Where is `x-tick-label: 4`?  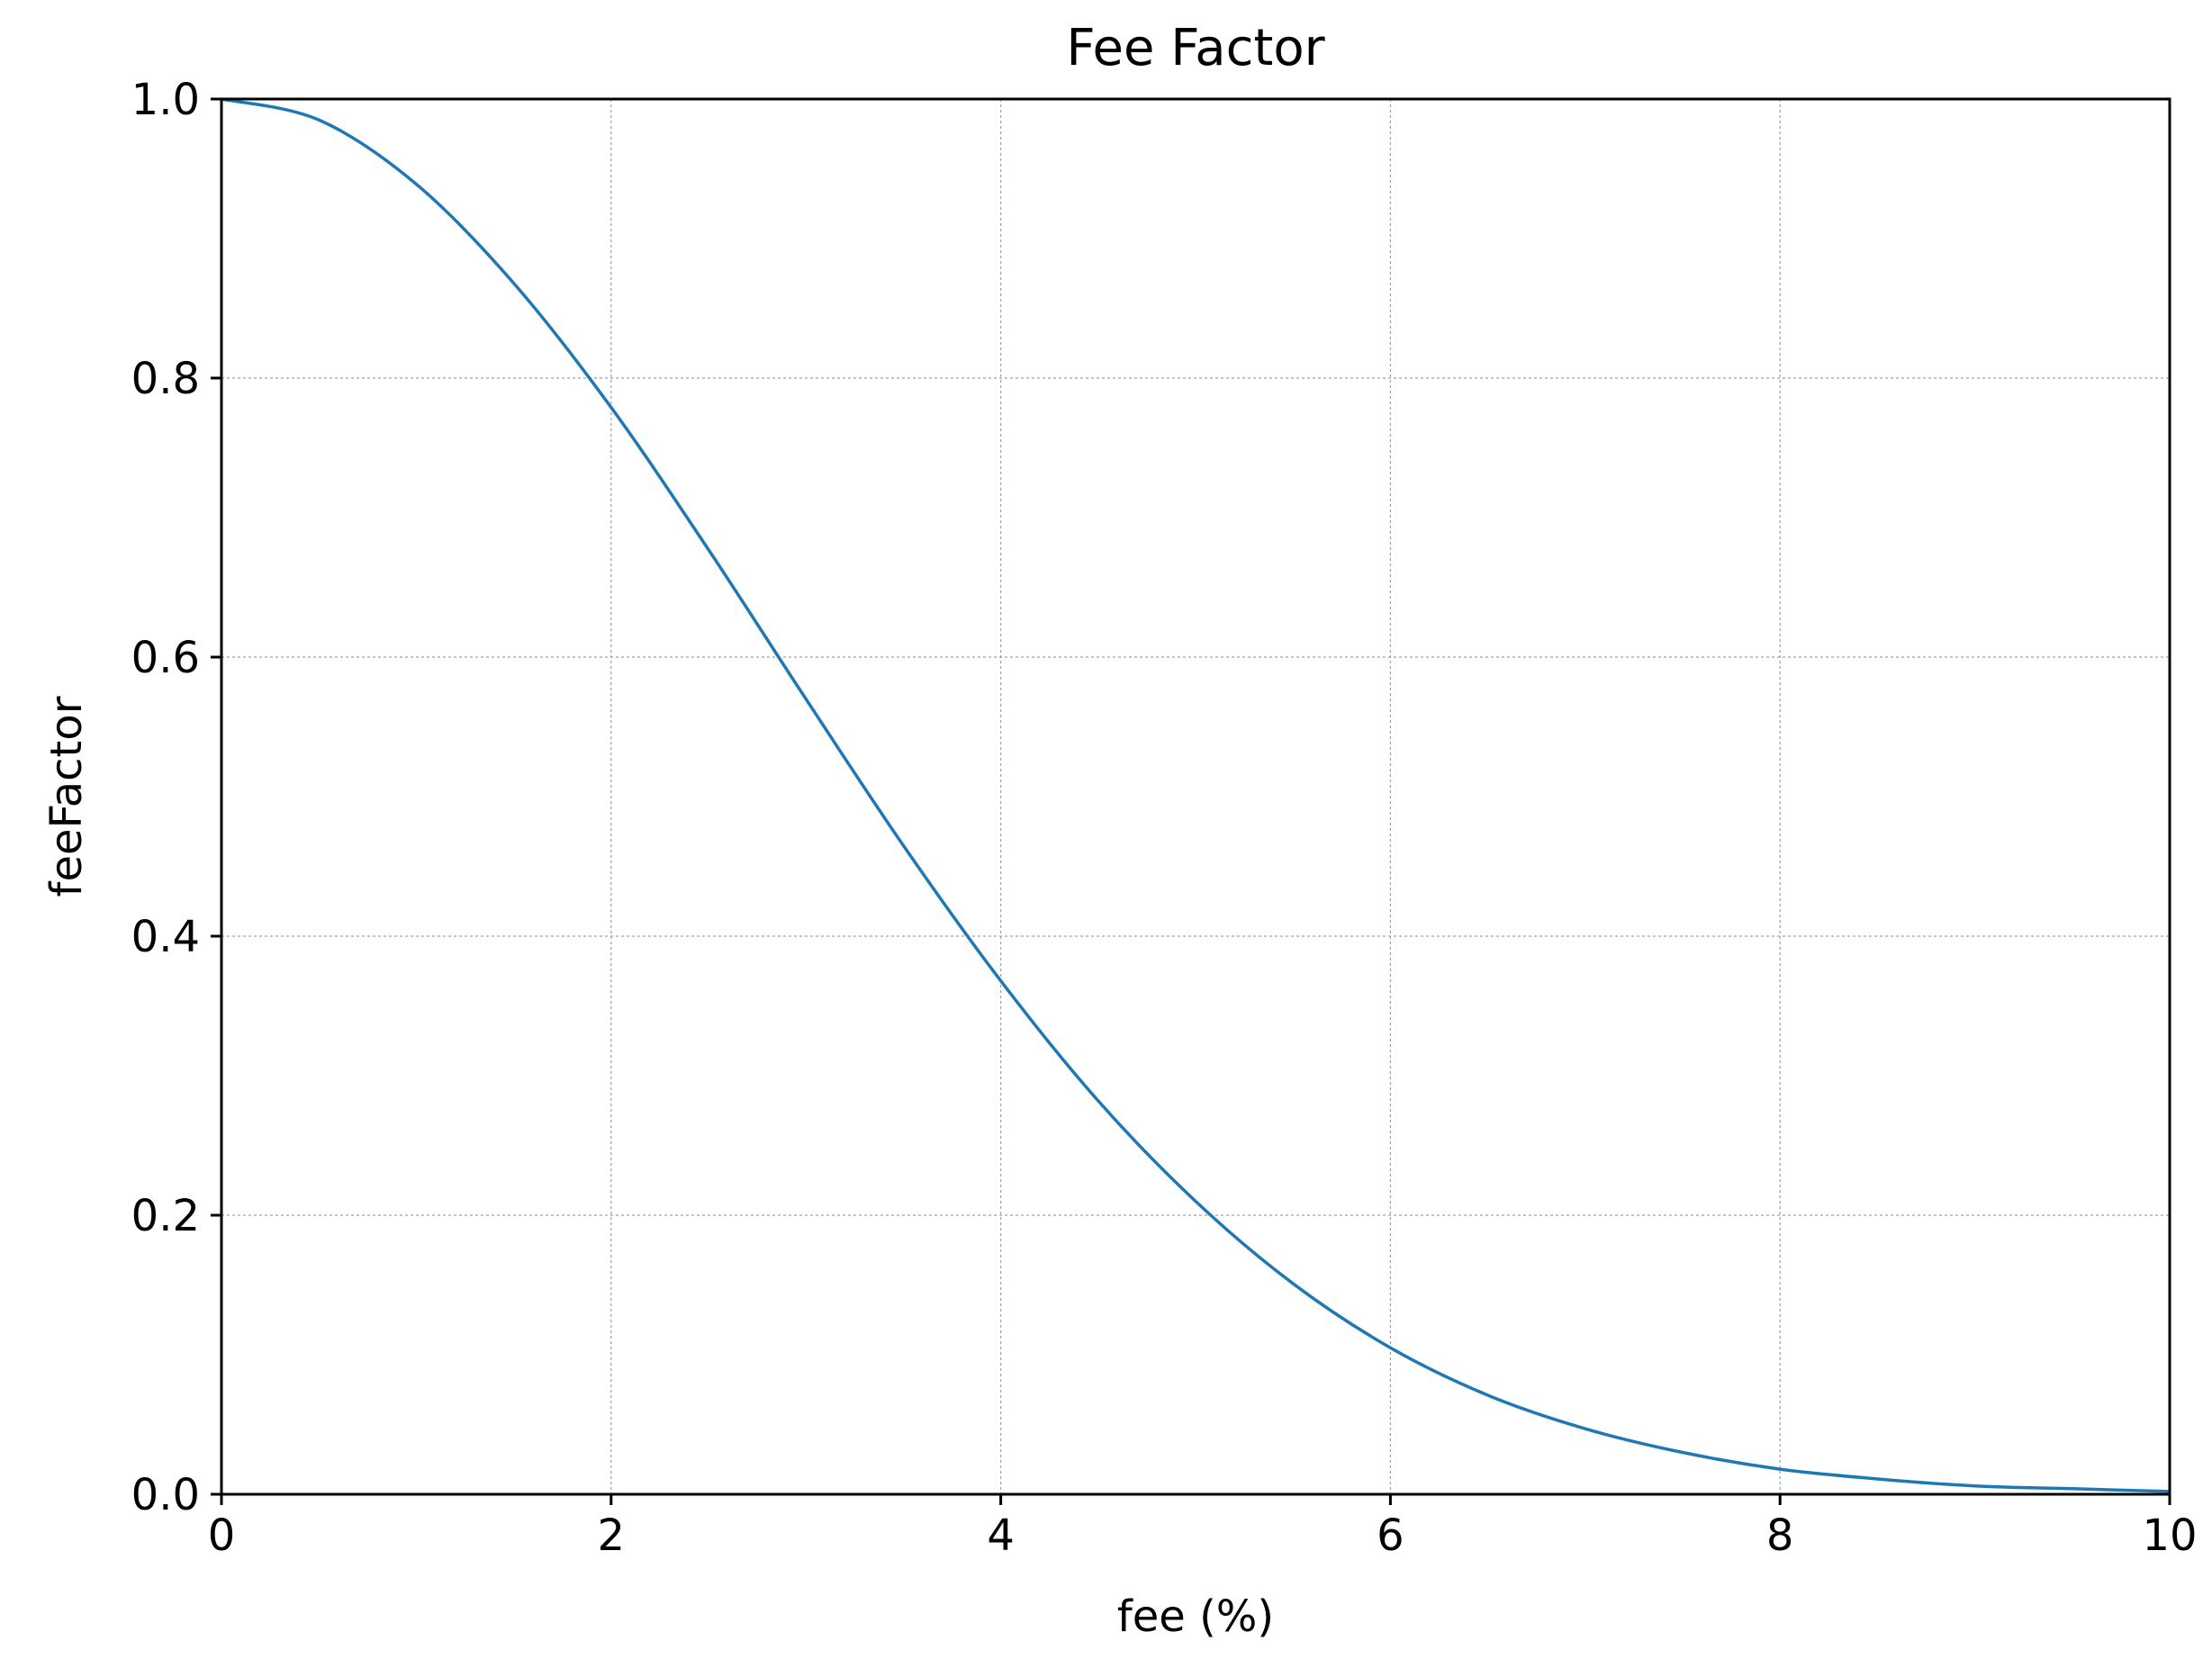 x-tick-label: 4 is located at coordinates (1001, 1535).